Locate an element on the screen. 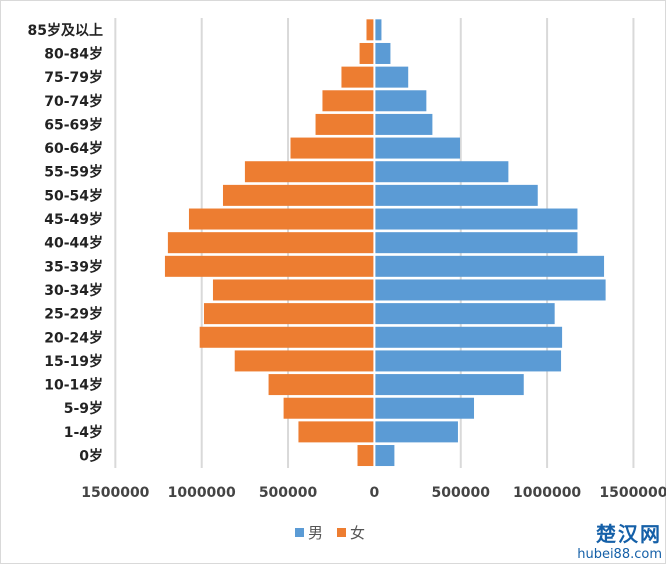 The width and height of the screenshot is (666, 564). legend: 男女 is located at coordinates (330, 533).